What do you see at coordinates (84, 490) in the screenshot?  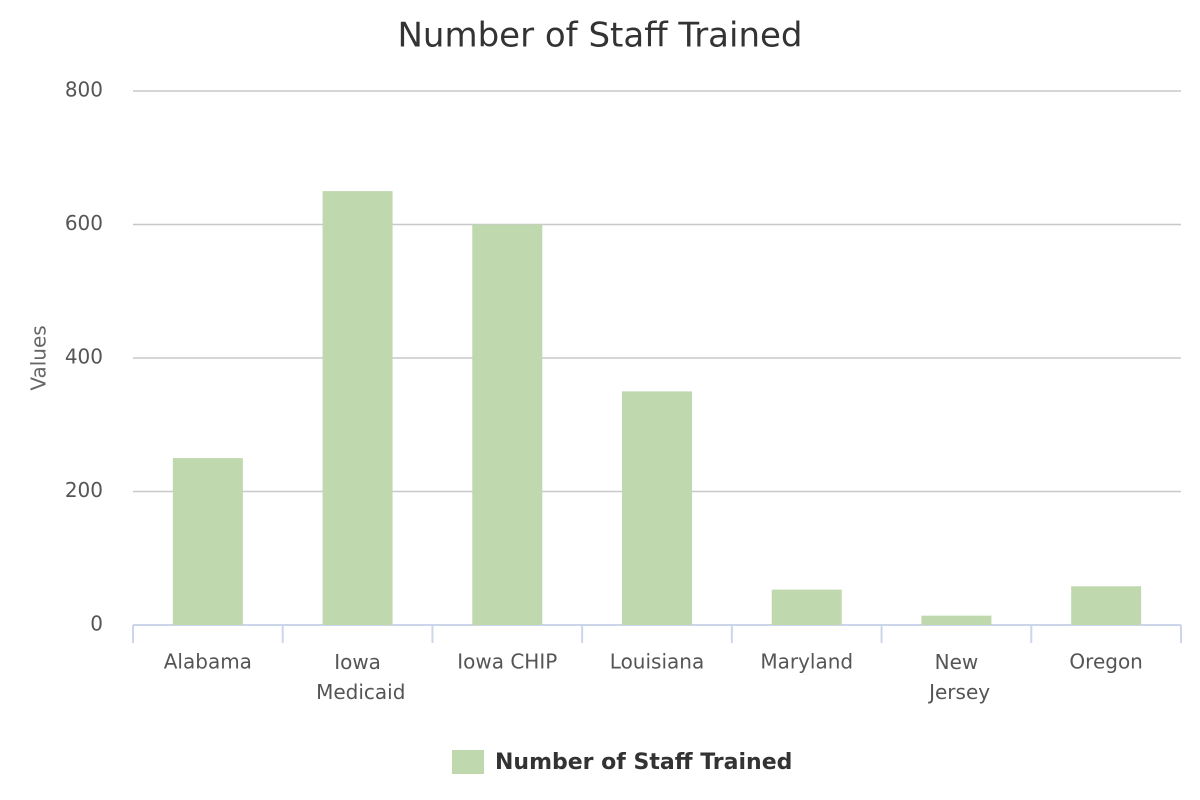 I see `y-tick-label: 200` at bounding box center [84, 490].